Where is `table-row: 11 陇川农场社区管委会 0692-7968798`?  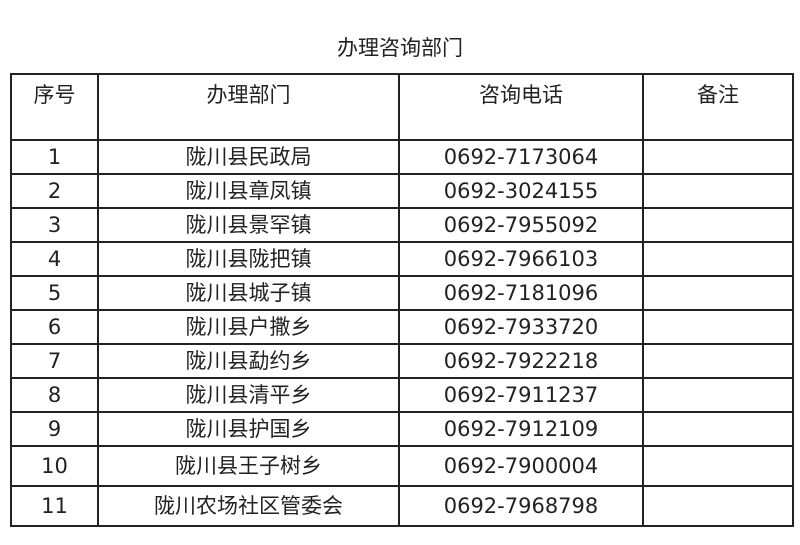
table-row: 11 陇川农场社区管委会 0692-7968798 is located at coordinates (402, 506).